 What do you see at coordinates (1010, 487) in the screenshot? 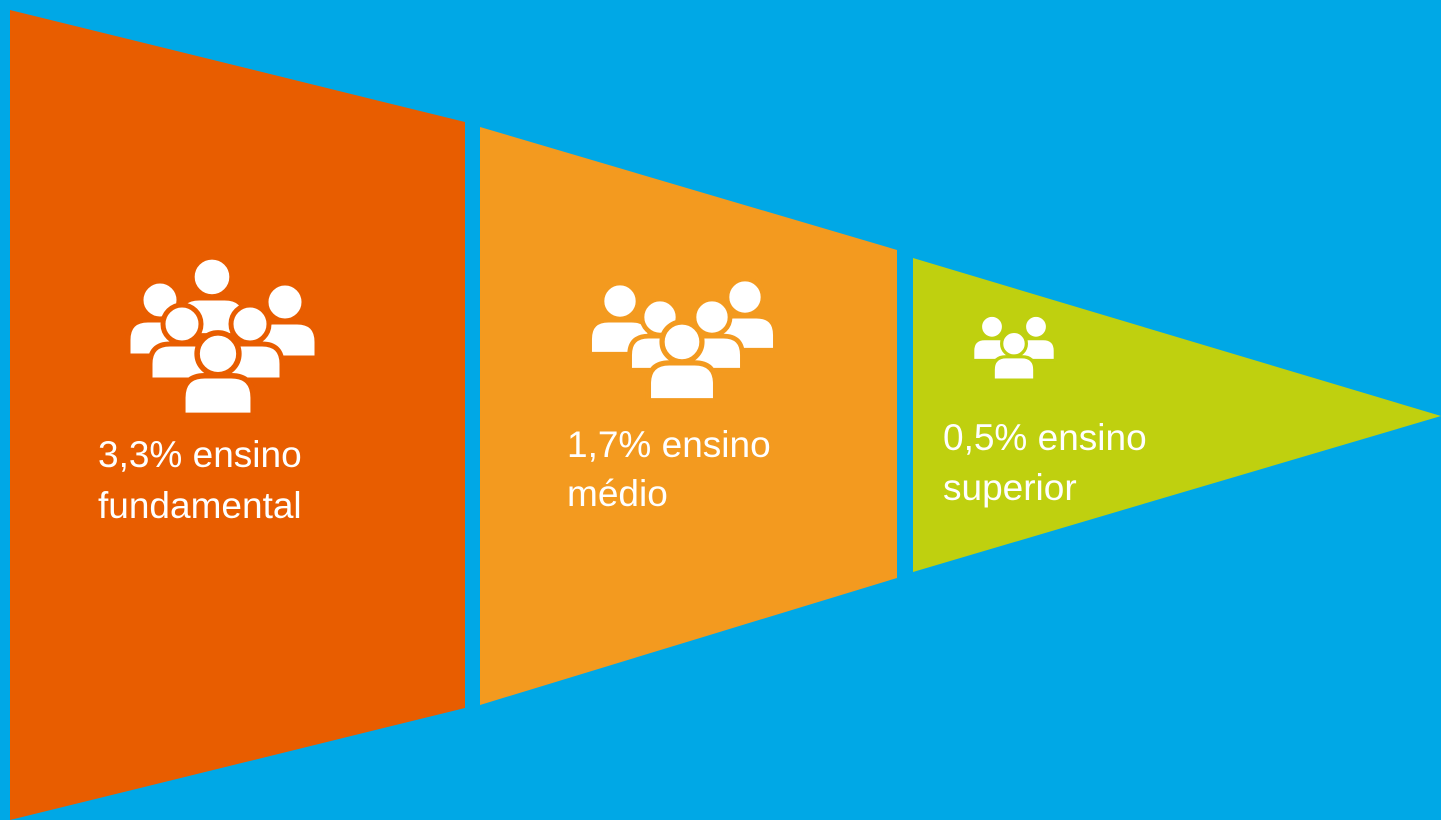
I see `segment-label: superior` at bounding box center [1010, 487].